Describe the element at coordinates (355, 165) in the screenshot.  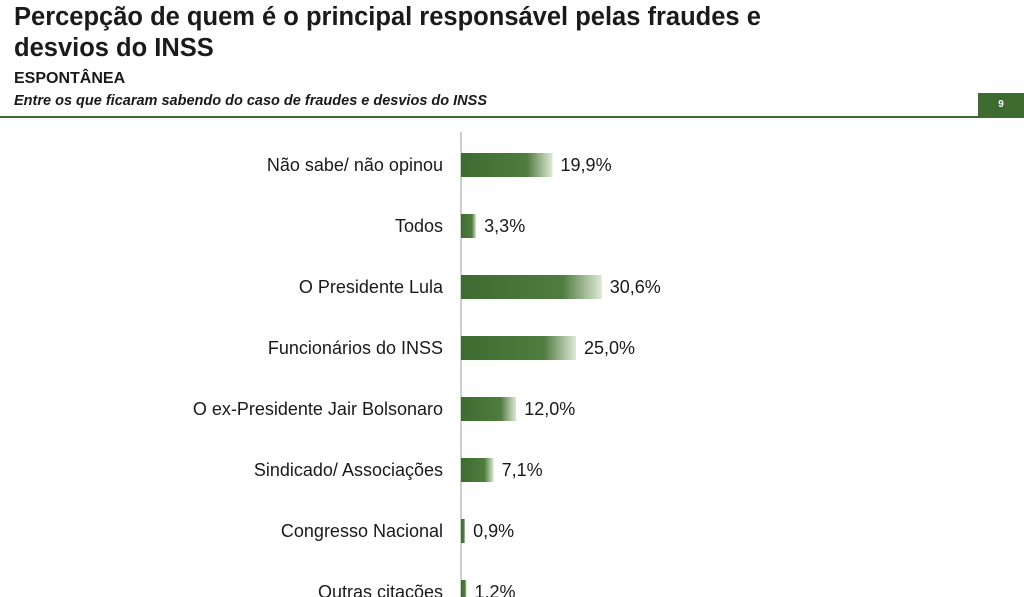
I see `category-label: Não sabe/ não opinou` at that location.